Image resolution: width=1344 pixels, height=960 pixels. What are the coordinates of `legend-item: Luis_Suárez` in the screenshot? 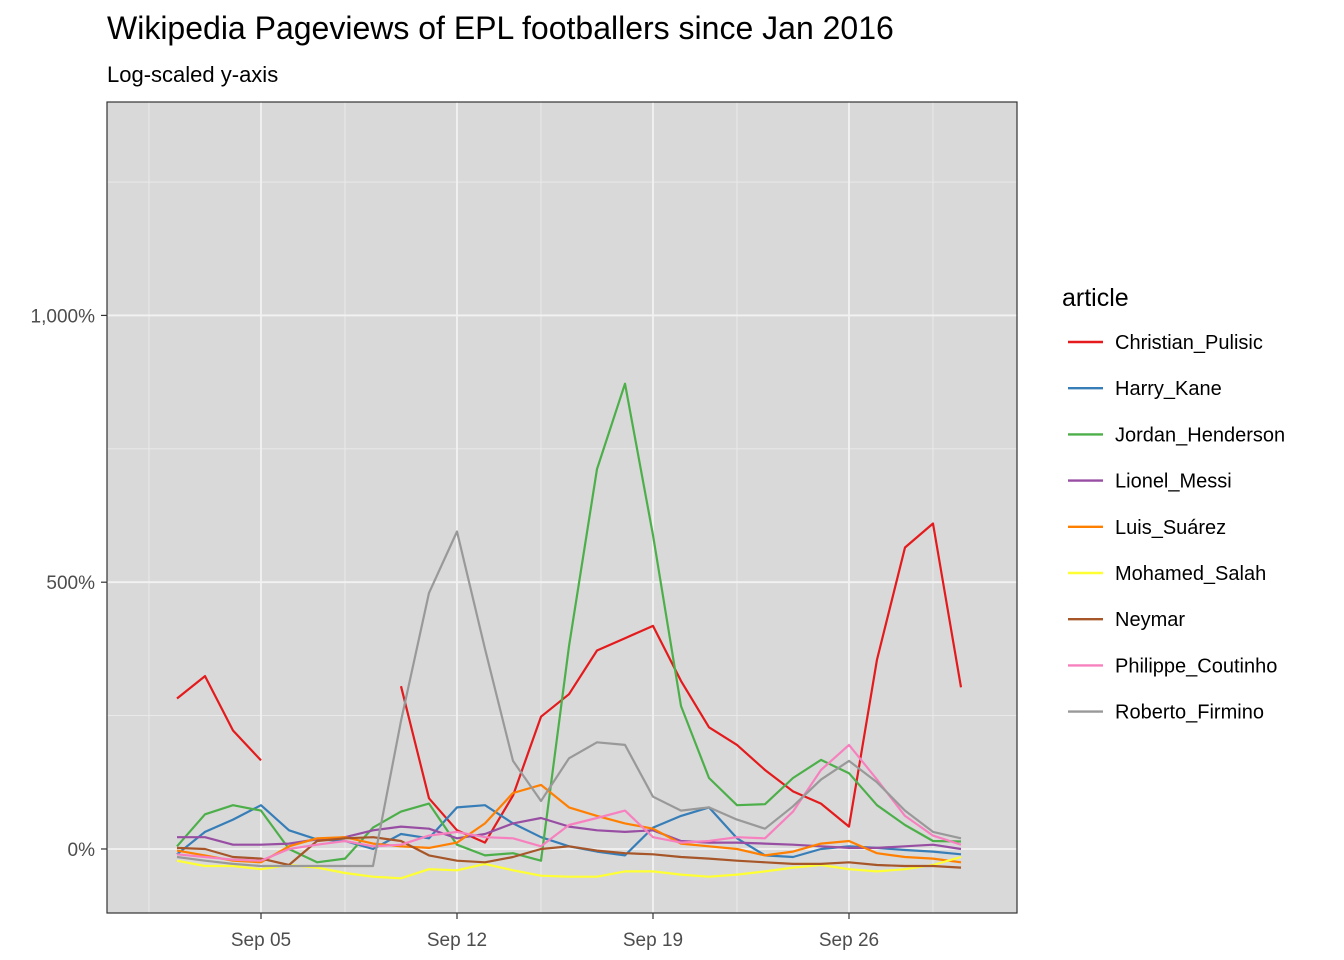 It's located at (1147, 528).